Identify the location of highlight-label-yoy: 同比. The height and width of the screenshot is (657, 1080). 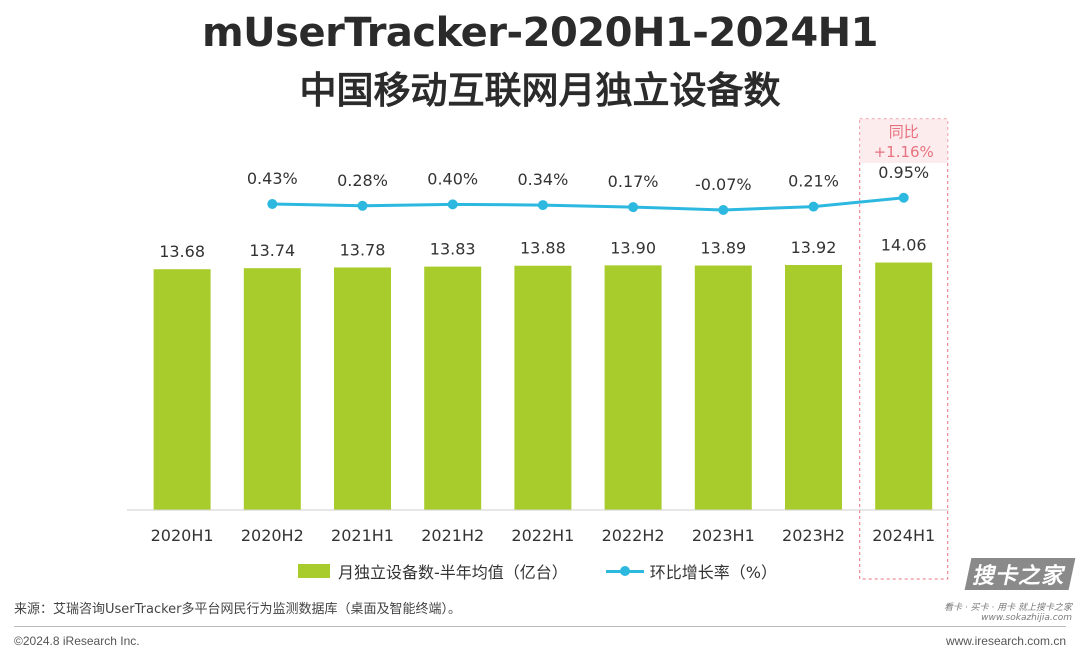
(904, 132).